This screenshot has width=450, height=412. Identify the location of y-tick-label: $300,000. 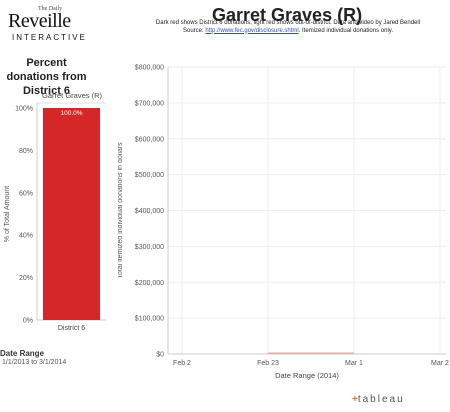
(149, 247).